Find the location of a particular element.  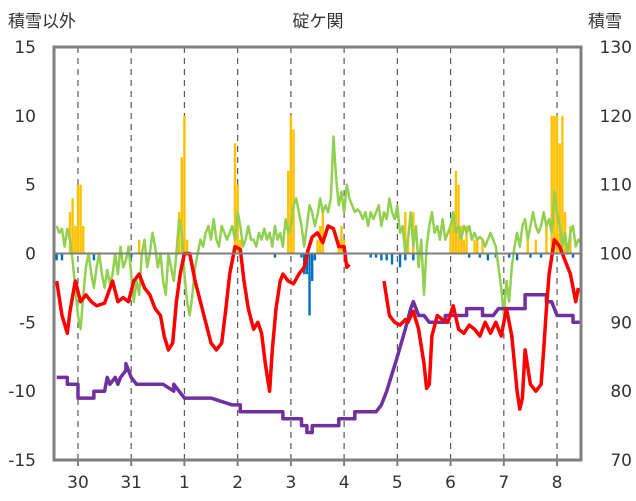

right-tick-label: 110 is located at coordinates (616, 186).